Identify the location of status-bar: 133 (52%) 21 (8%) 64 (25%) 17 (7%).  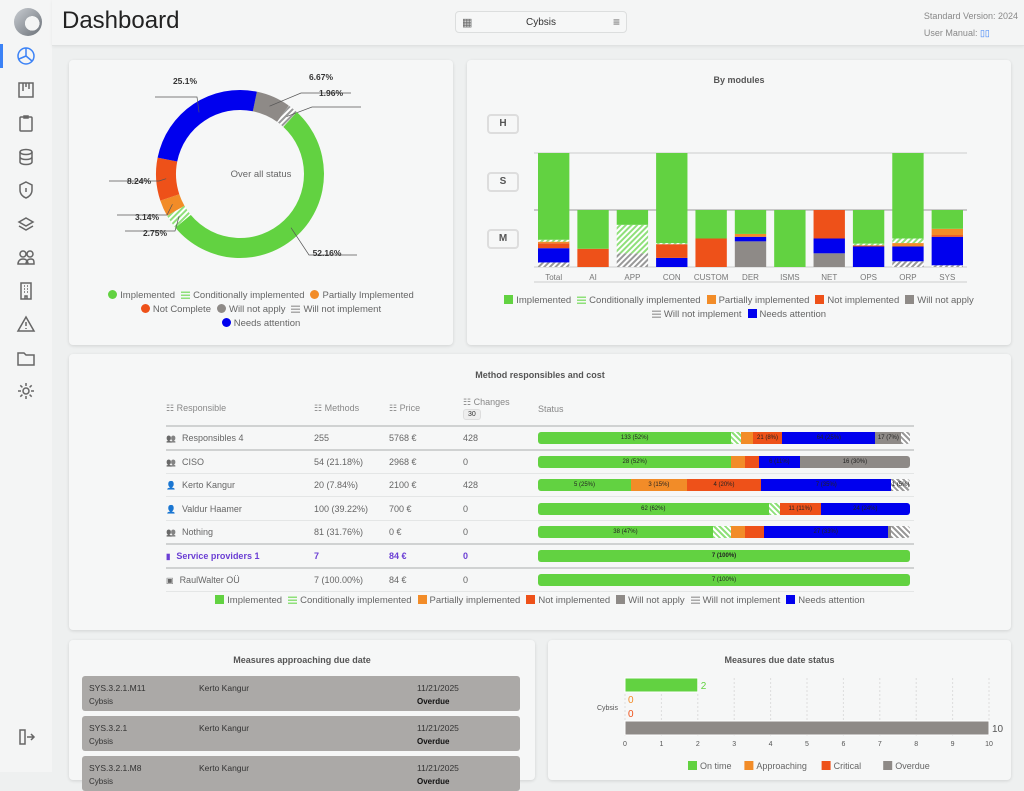
(724, 437).